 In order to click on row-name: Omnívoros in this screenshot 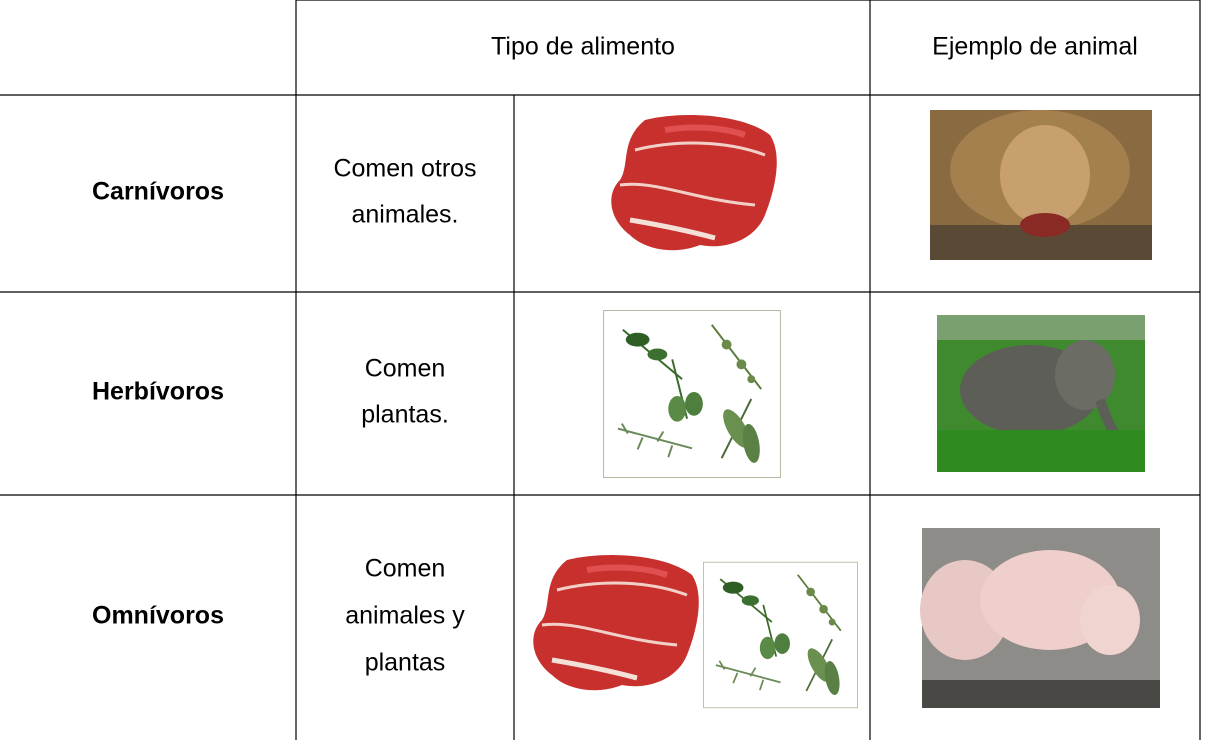, I will do `click(158, 616)`.